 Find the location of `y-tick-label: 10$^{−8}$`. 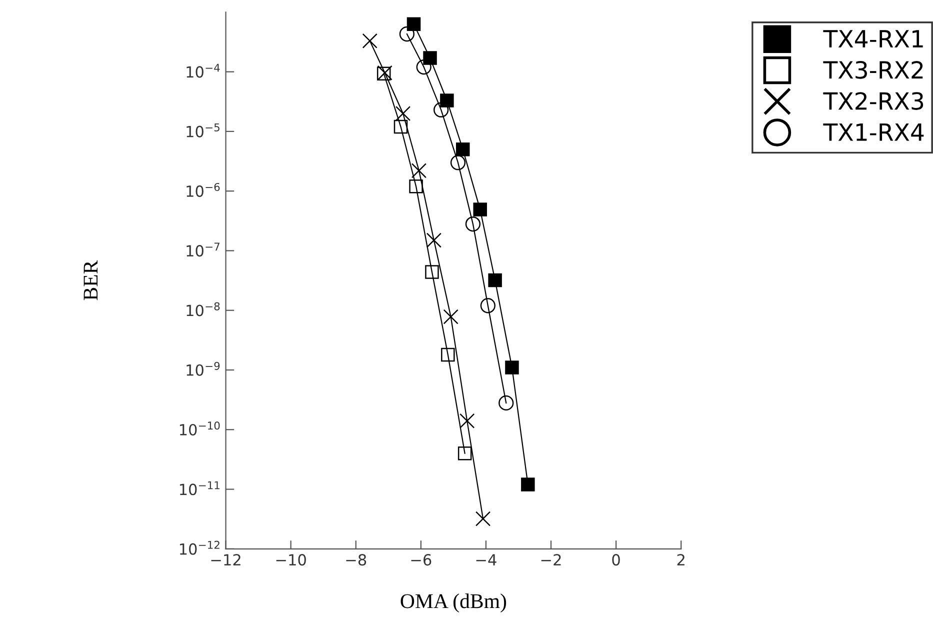

y-tick-label: 10$^{−8}$ is located at coordinates (203, 309).